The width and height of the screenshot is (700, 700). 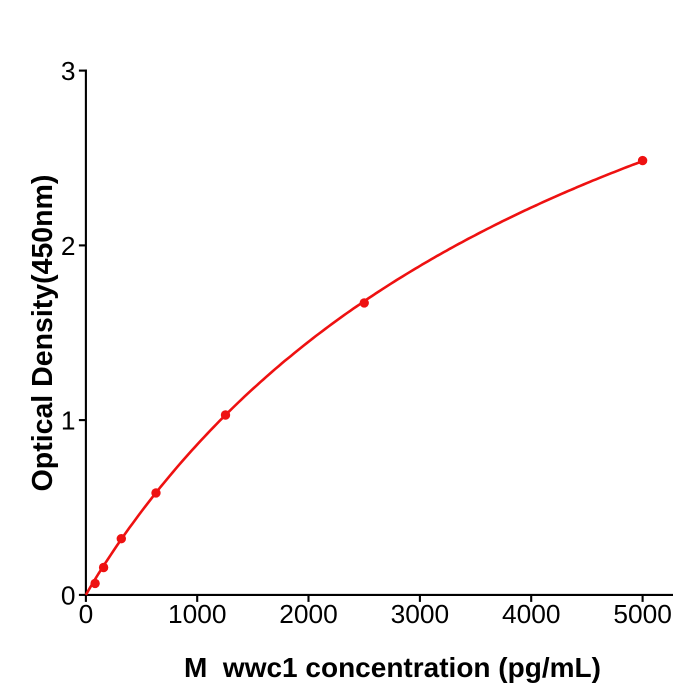 What do you see at coordinates (531, 614) in the screenshot?
I see `svg-text: 4000` at bounding box center [531, 614].